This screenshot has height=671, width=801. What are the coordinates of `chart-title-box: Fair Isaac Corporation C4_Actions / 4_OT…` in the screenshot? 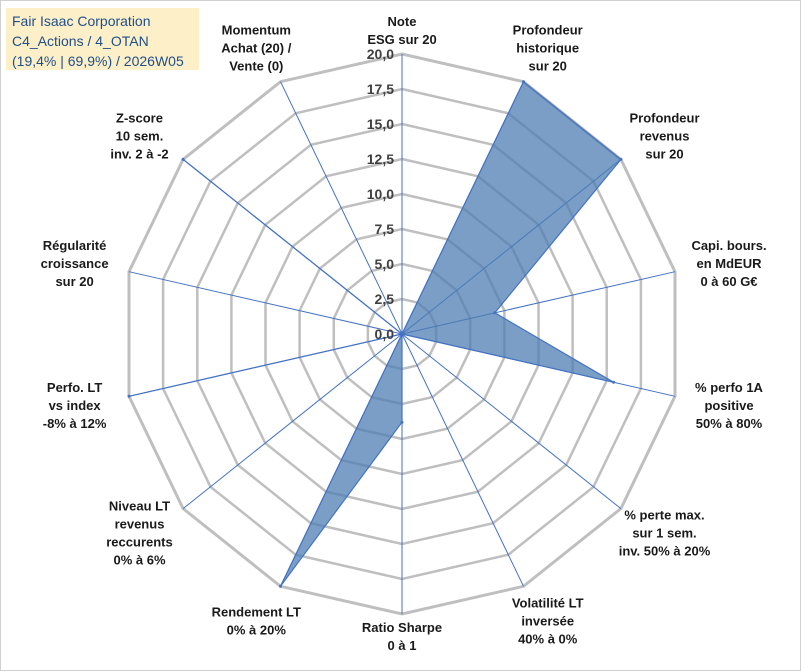 It's located at (102, 39).